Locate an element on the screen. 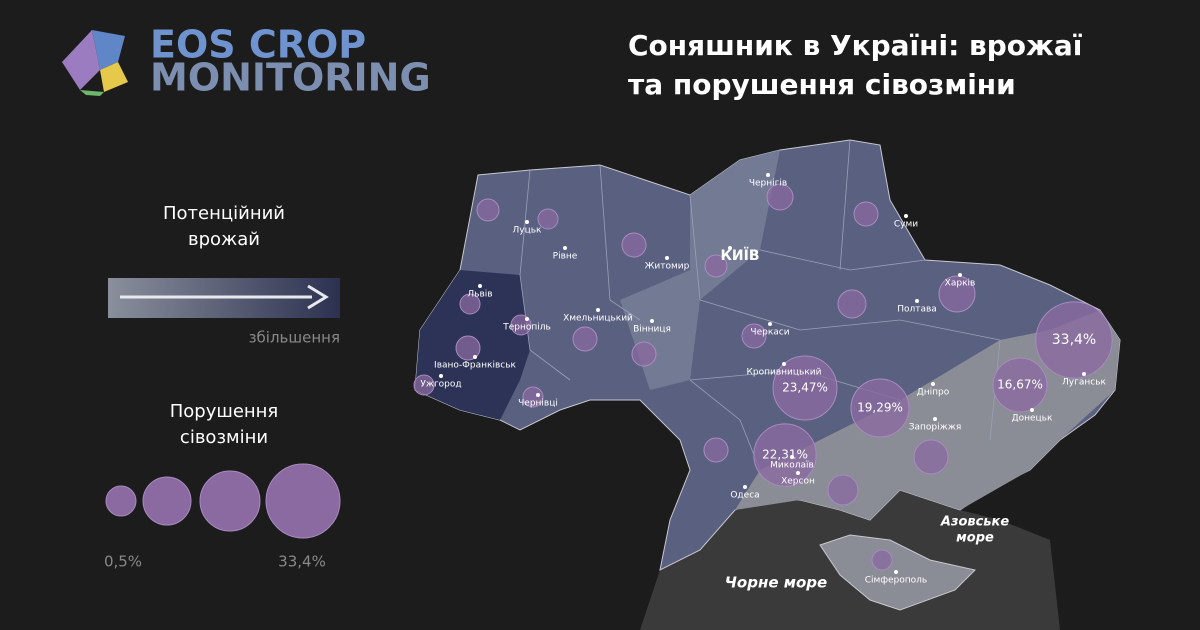 The width and height of the screenshot is (1200, 630). legend-yield-title: врожай is located at coordinates (224, 239).